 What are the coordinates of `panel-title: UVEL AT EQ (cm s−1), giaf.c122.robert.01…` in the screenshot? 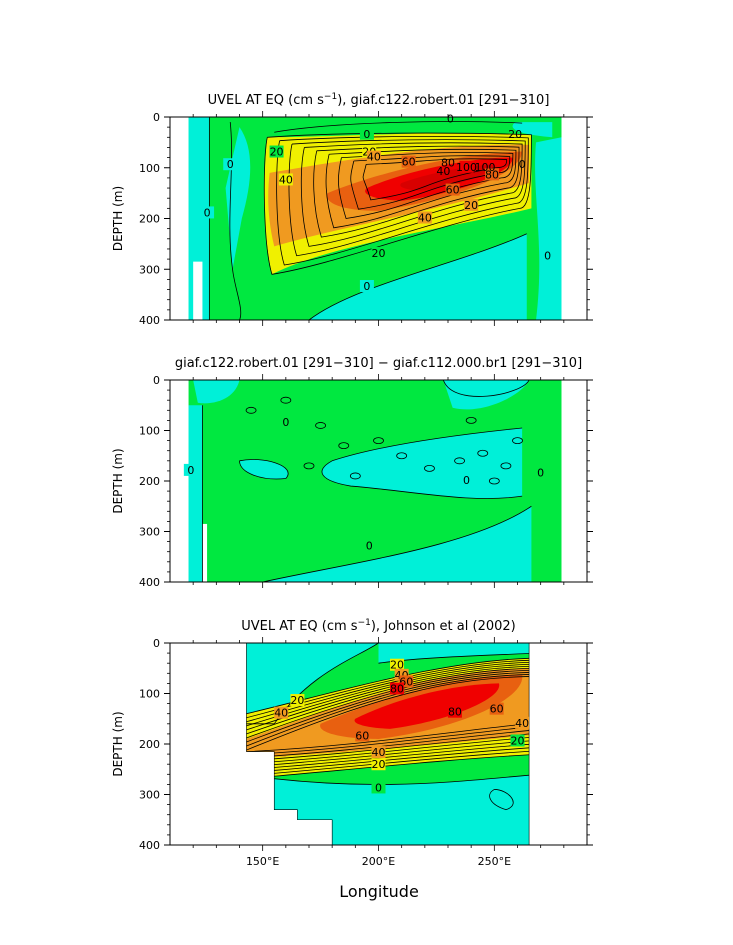 It's located at (379, 100).